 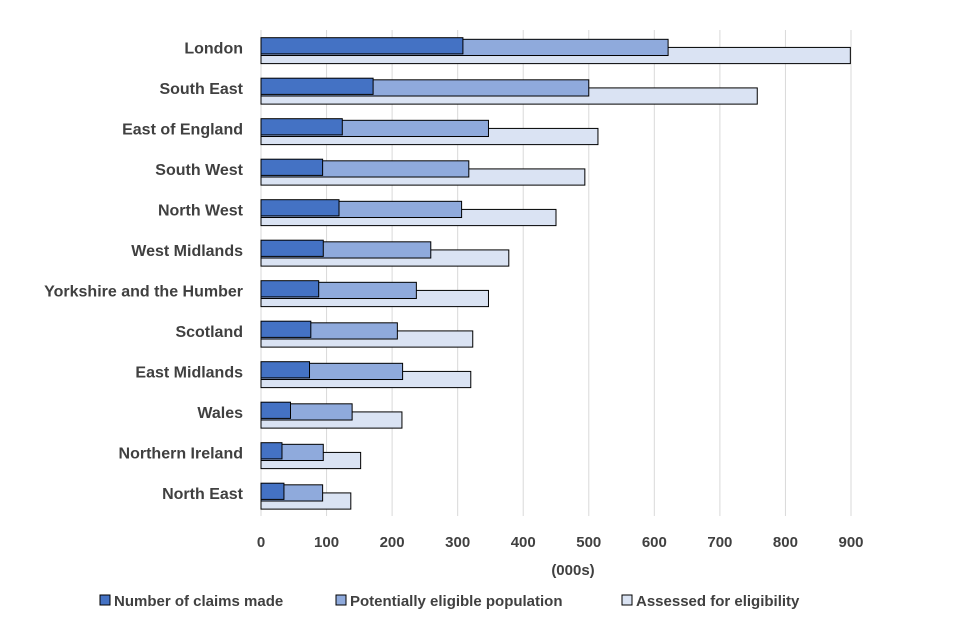 I want to click on x-tick-label: 500, so click(x=588, y=542).